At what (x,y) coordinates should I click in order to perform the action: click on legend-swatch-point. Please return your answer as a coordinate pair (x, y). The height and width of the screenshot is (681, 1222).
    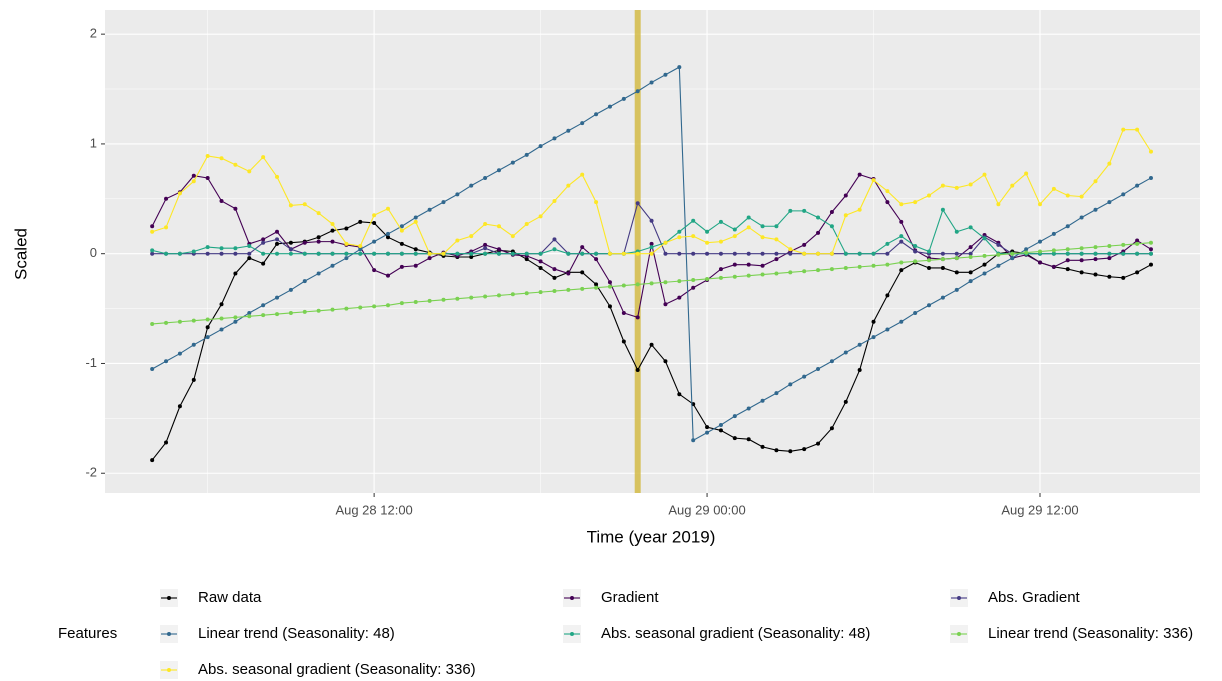
    Looking at the image, I should click on (572, 634).